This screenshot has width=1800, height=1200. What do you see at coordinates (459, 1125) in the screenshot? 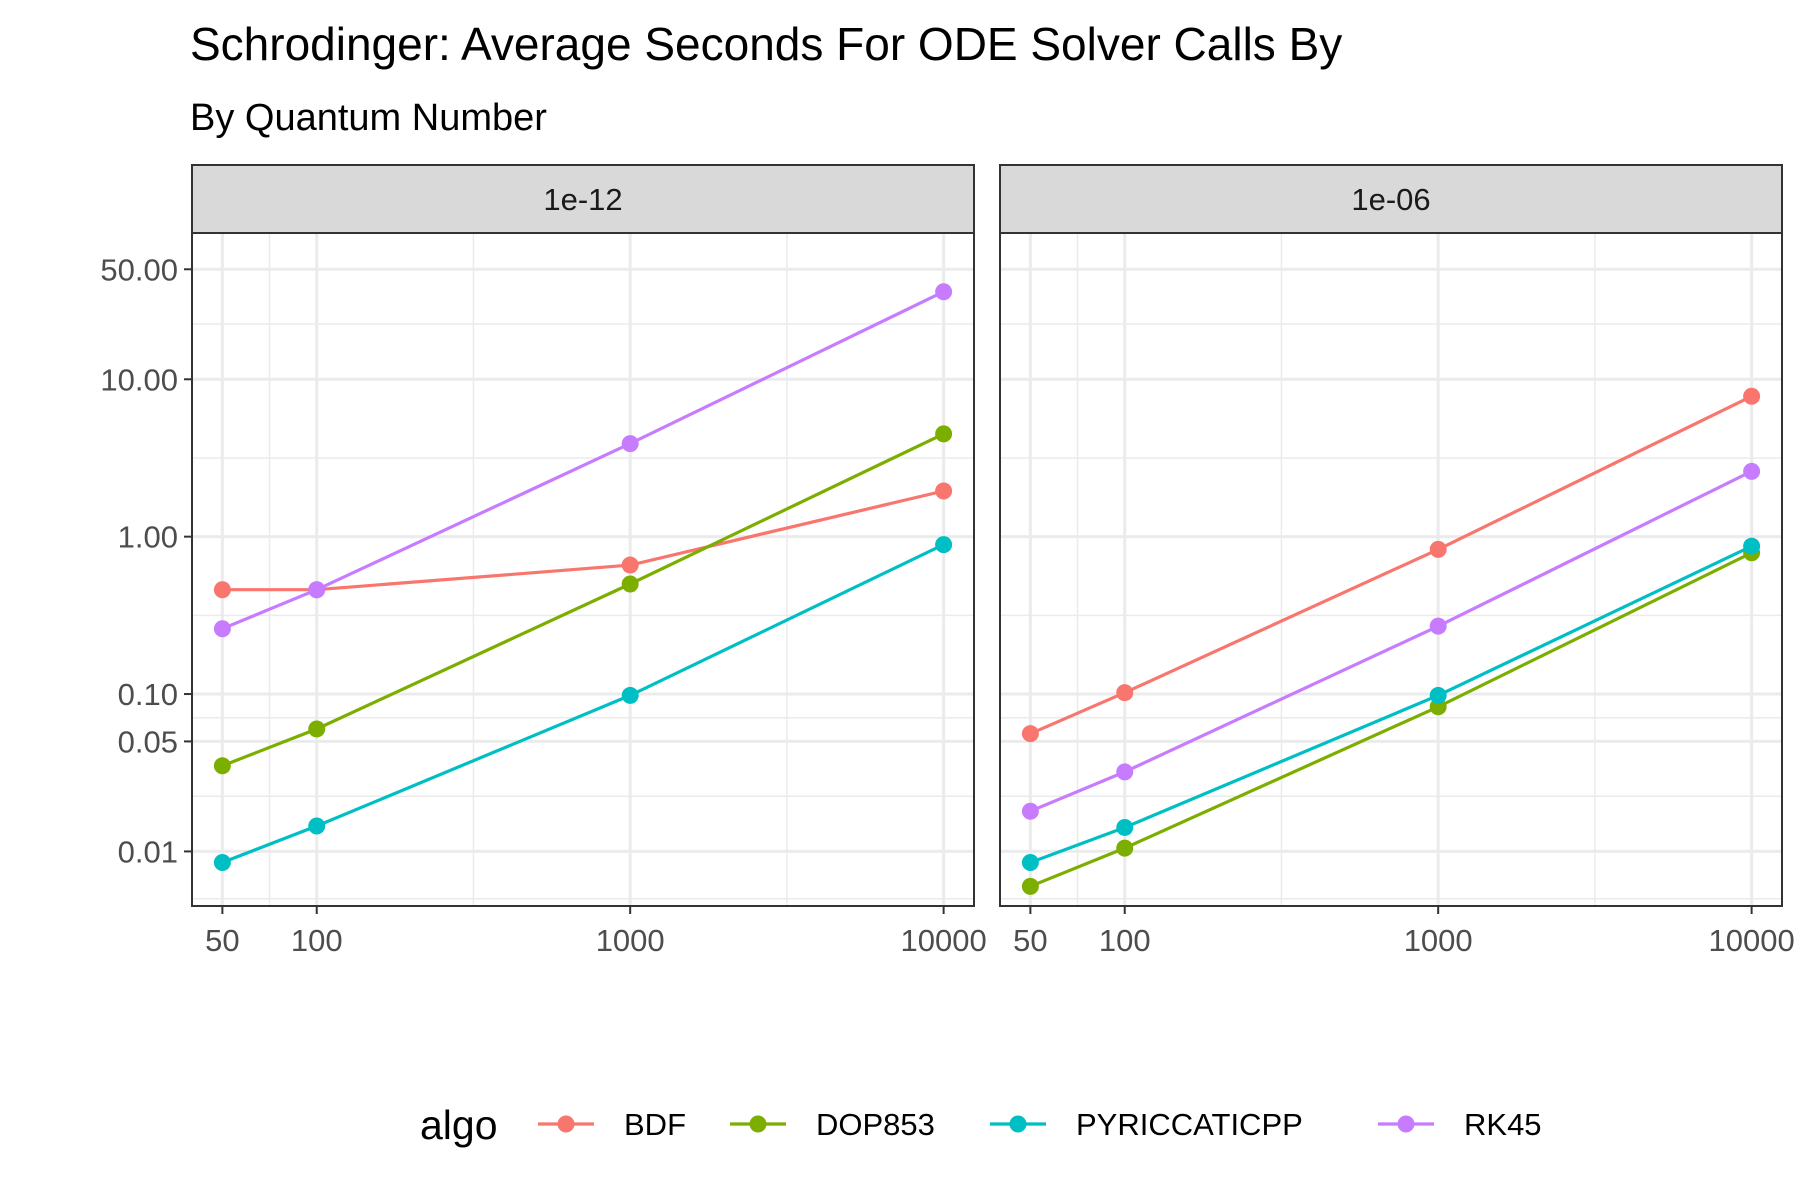
I see `legend-title: algo` at bounding box center [459, 1125].